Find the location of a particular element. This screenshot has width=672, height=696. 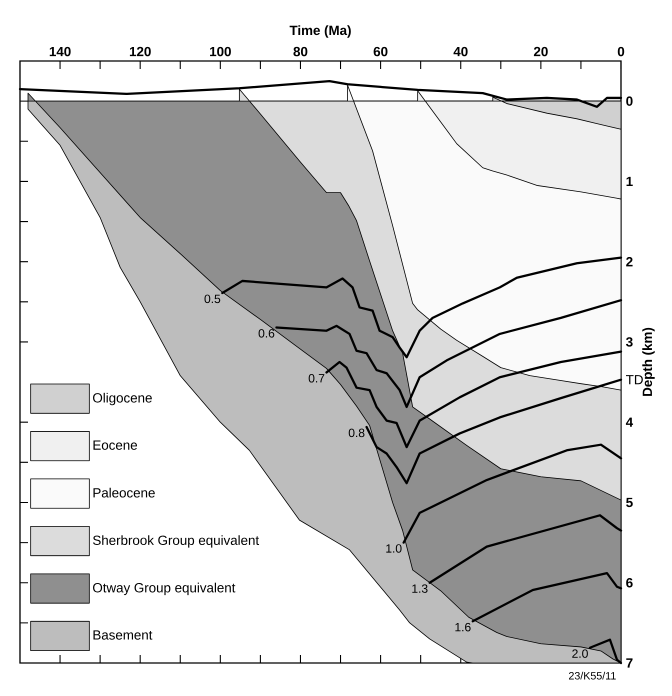

series-label: 2.0 is located at coordinates (580, 653).